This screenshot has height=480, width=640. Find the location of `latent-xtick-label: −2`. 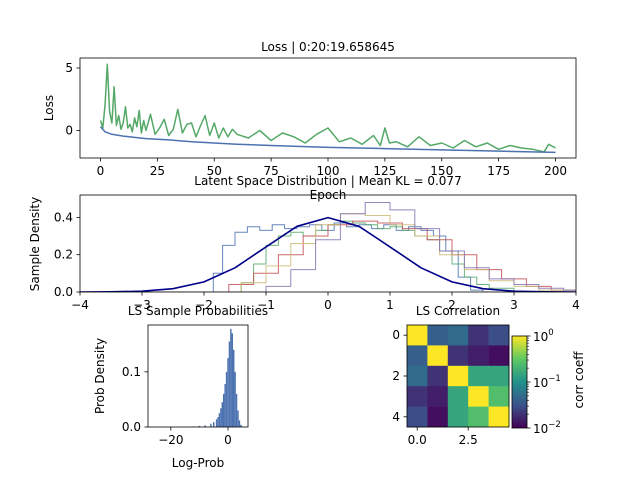

latent-xtick-label: −2 is located at coordinates (204, 305).